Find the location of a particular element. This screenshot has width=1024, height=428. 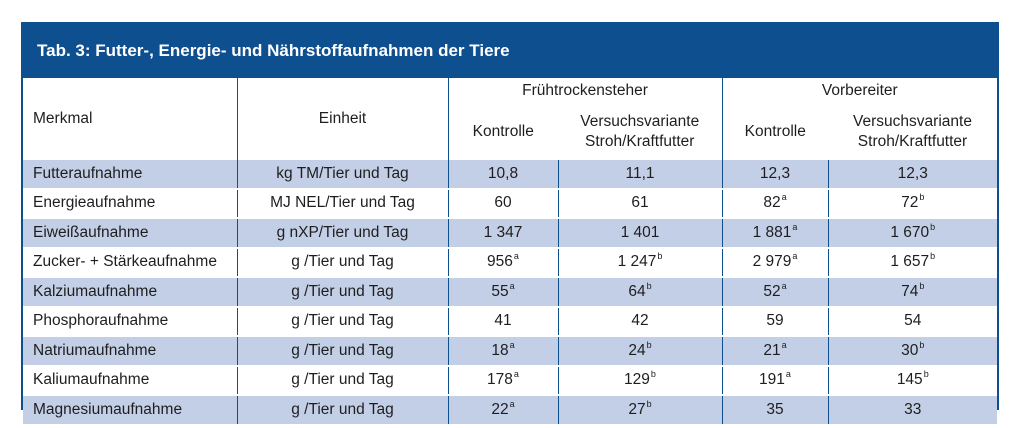

cell-value: 1 247b is located at coordinates (639, 262).